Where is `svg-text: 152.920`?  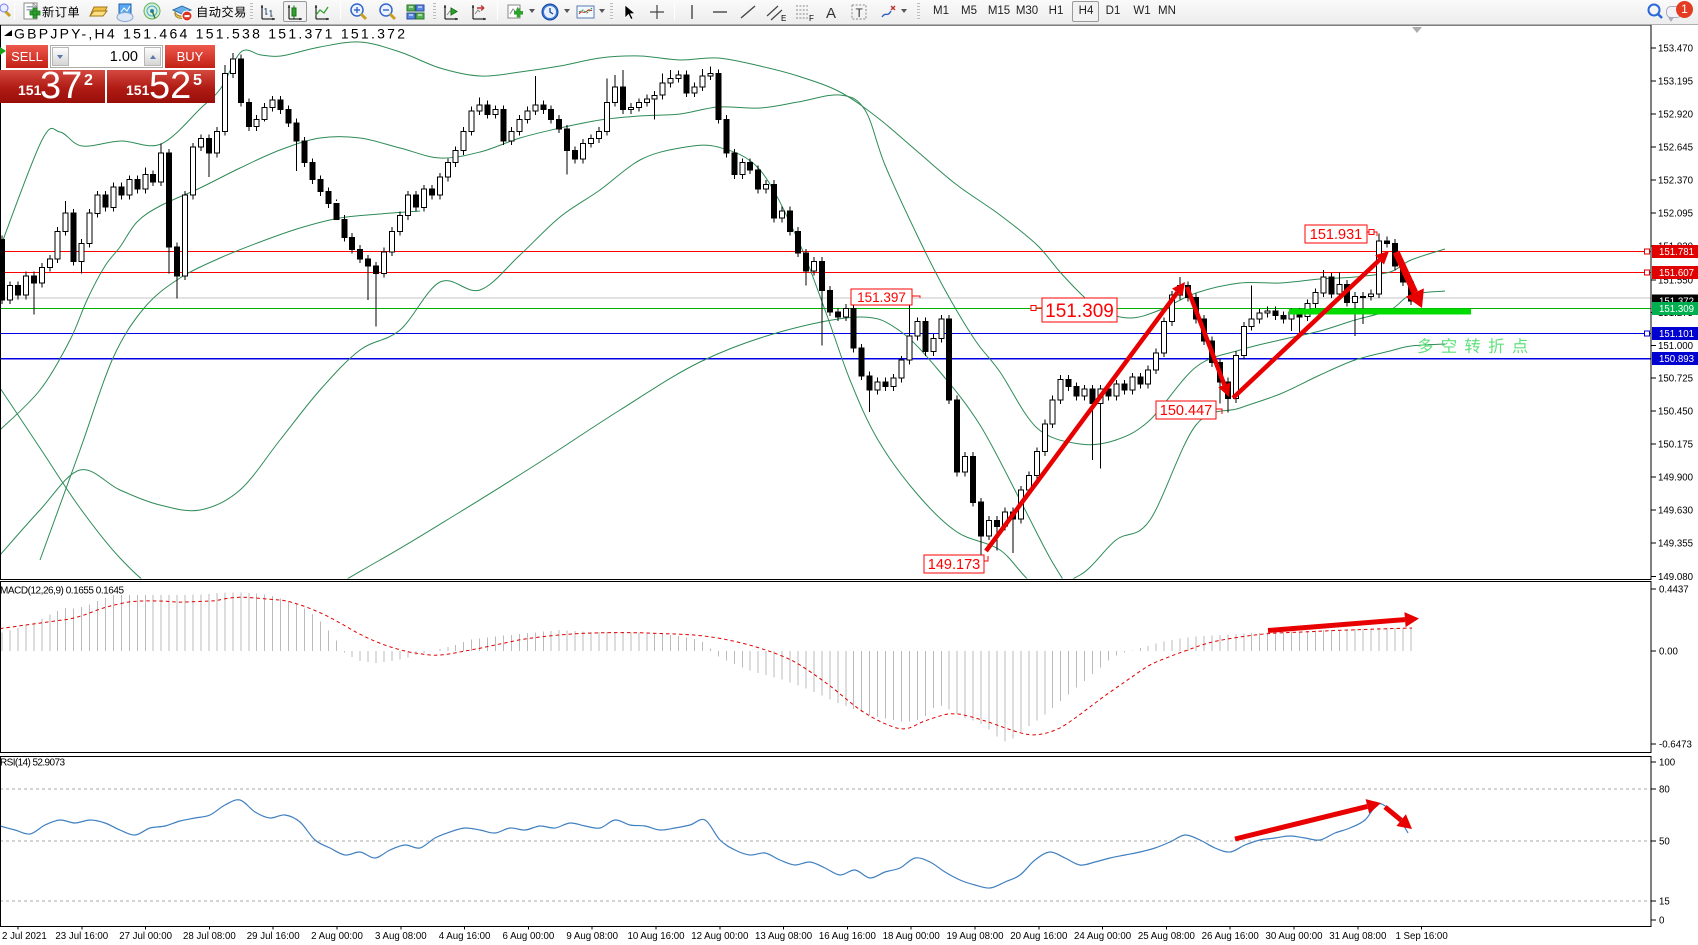
svg-text: 152.920 is located at coordinates (1676, 114).